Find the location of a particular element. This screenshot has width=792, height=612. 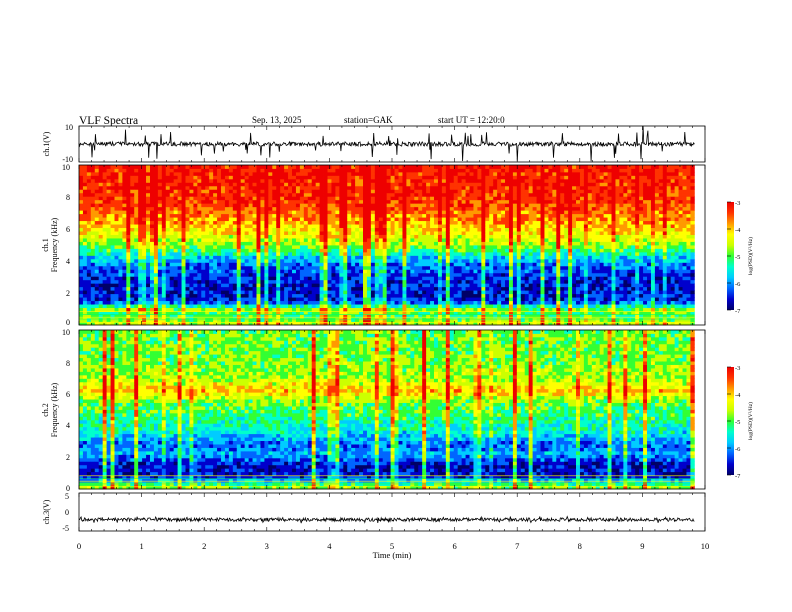

start-time-label: start UT = 12:20:0 is located at coordinates (471, 120).